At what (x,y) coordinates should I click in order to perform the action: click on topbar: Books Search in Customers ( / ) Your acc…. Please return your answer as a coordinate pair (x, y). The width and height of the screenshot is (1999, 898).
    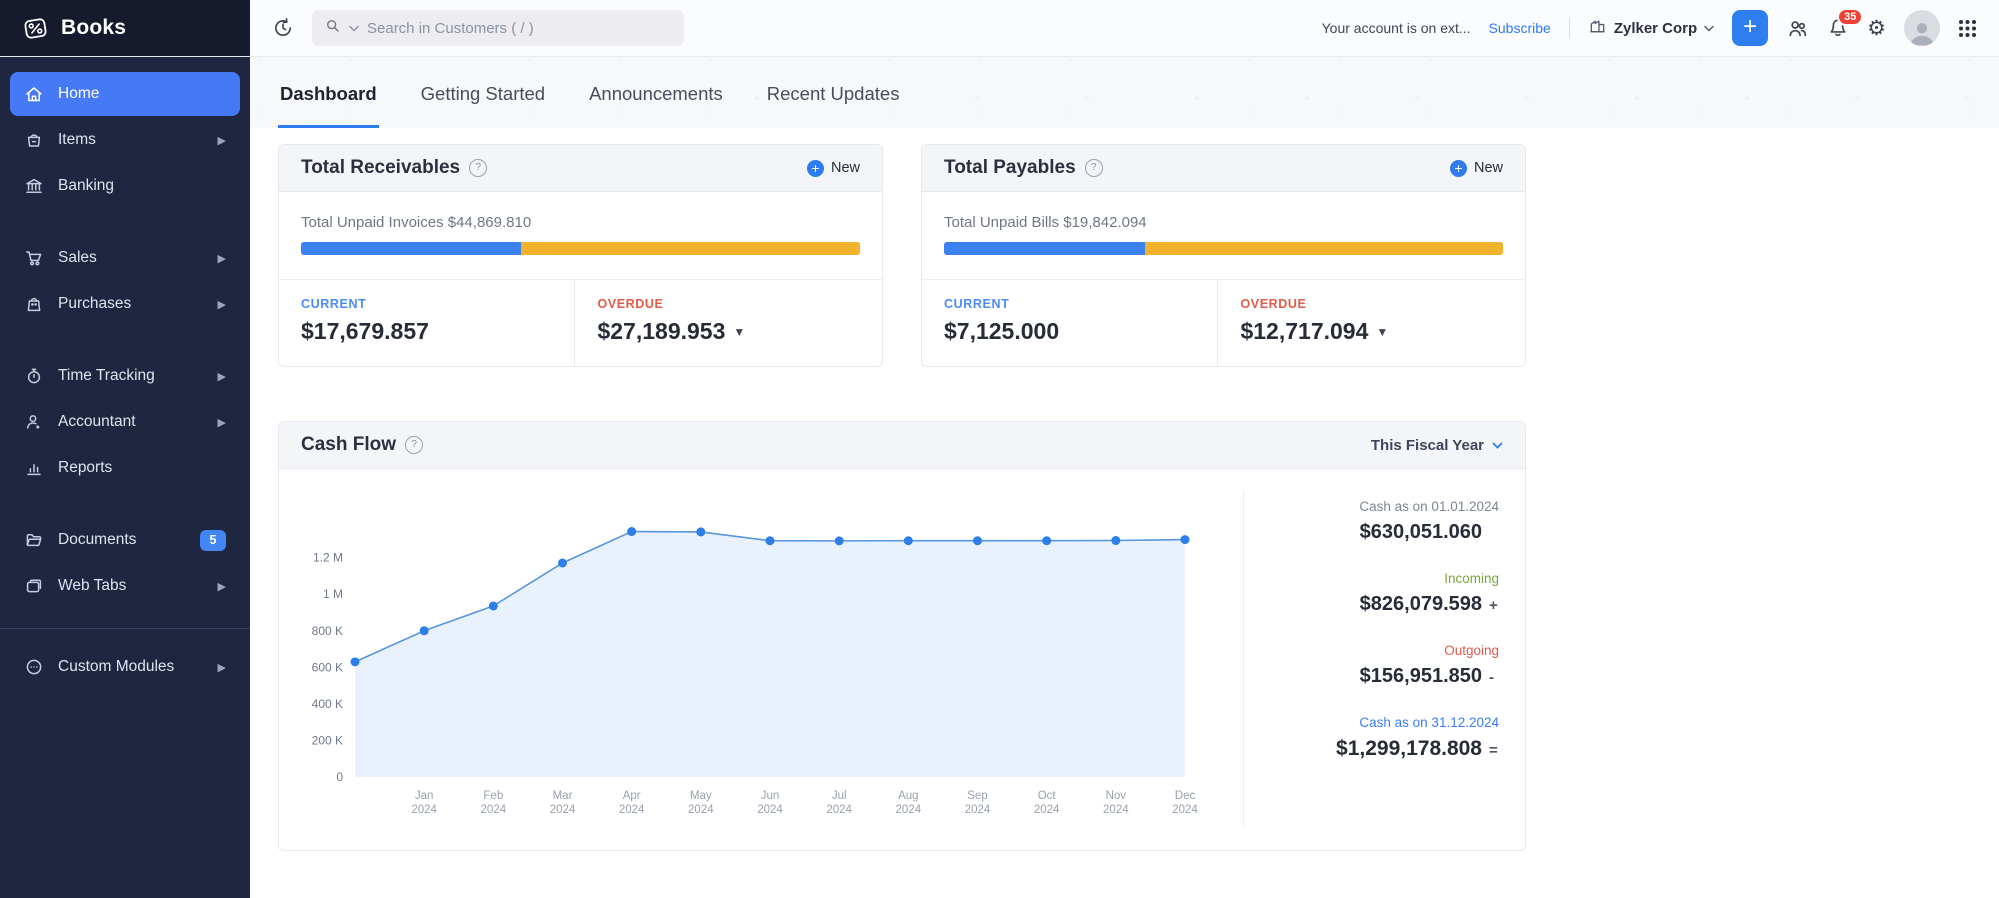
    Looking at the image, I should click on (999, 28).